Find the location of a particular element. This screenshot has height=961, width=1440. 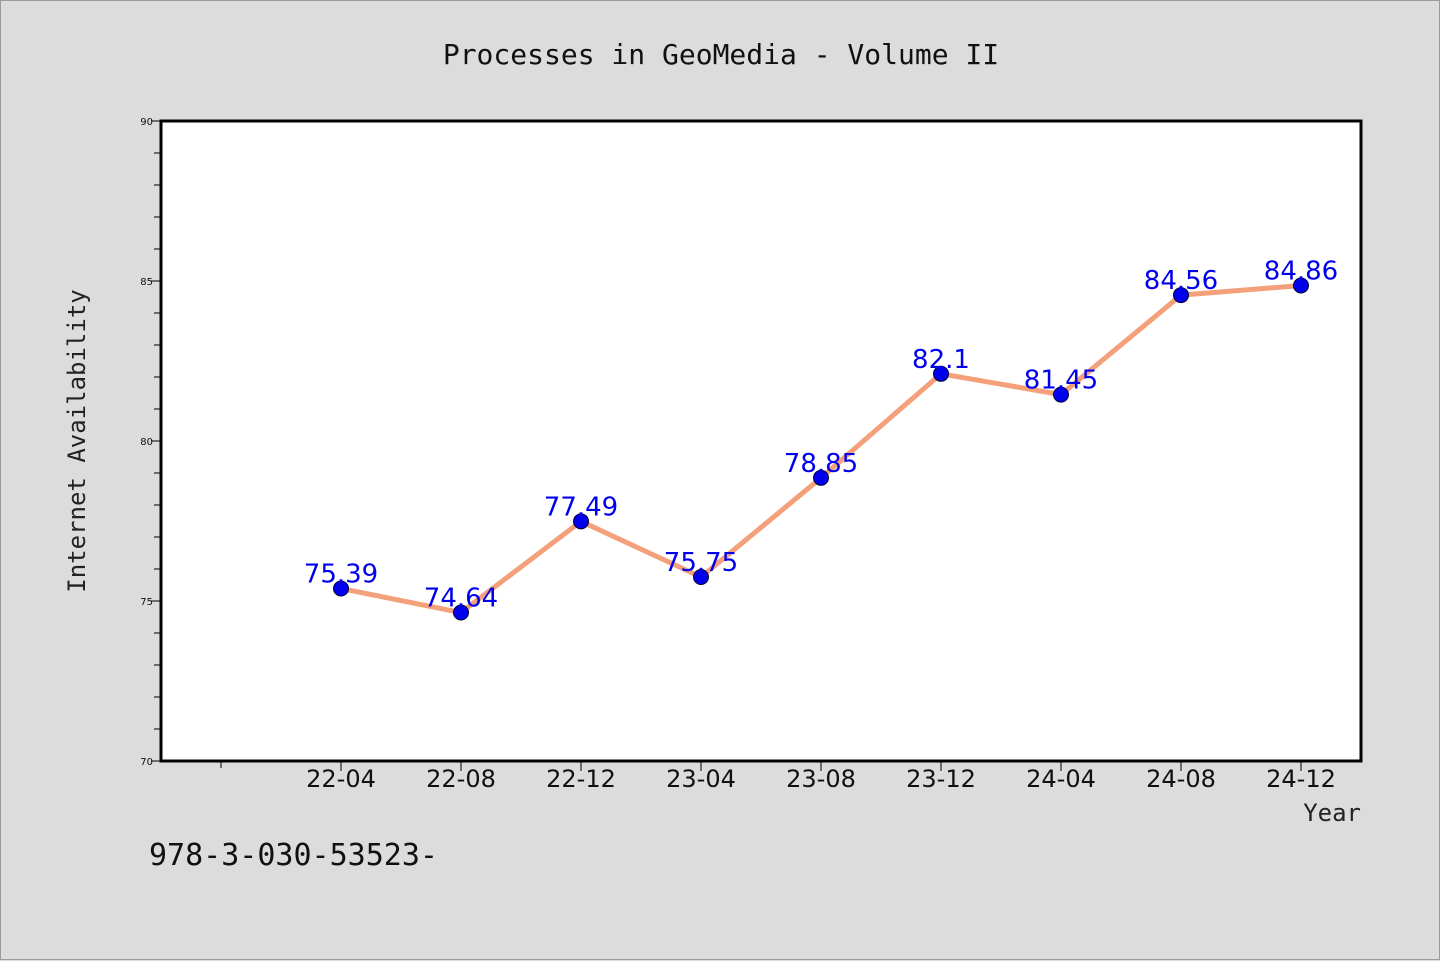

data-value-label: 84.56 is located at coordinates (1181, 281).